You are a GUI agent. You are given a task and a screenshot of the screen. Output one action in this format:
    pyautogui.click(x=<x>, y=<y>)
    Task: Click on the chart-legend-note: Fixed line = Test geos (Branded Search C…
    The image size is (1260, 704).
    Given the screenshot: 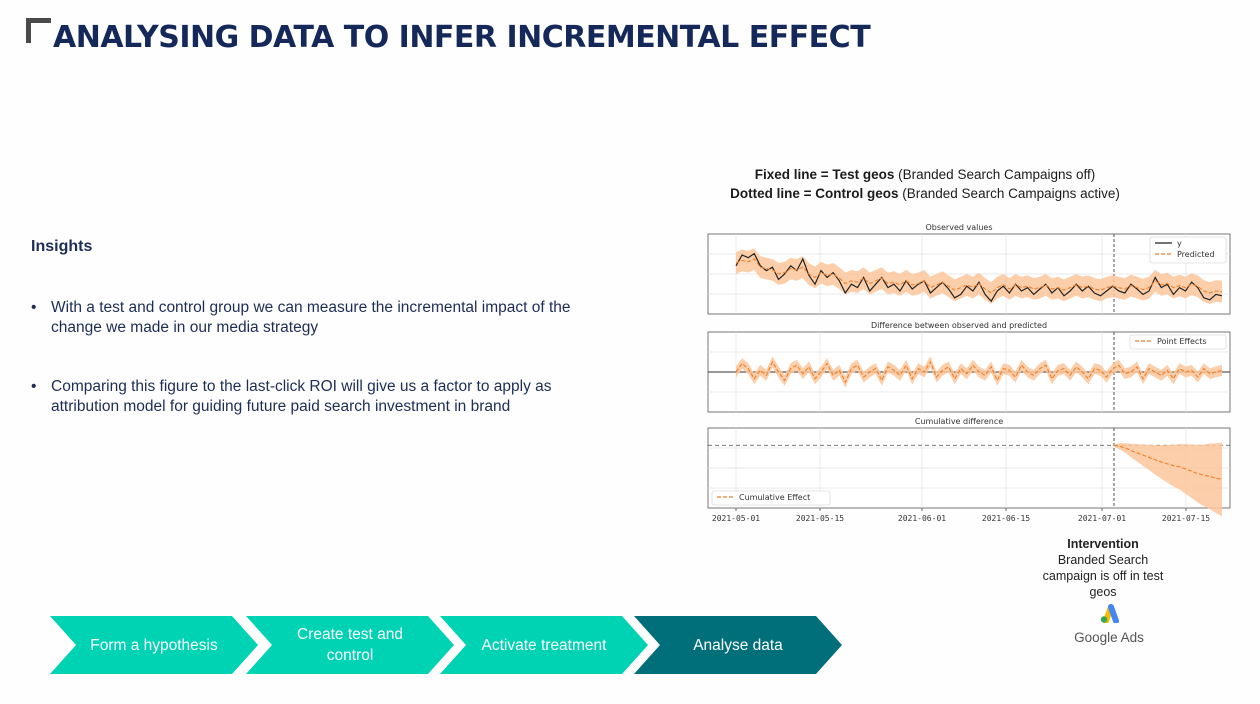 What is the action you would take?
    pyautogui.click(x=925, y=184)
    